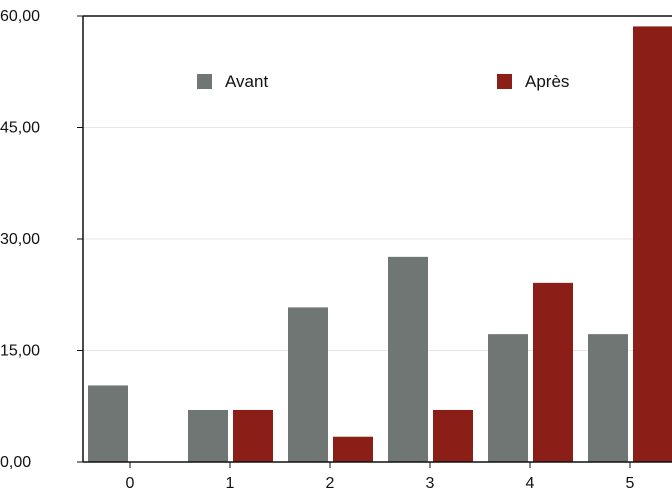 Image resolution: width=672 pixels, height=492 pixels. Describe the element at coordinates (630, 483) in the screenshot. I see `x-tick-label: 5` at that location.